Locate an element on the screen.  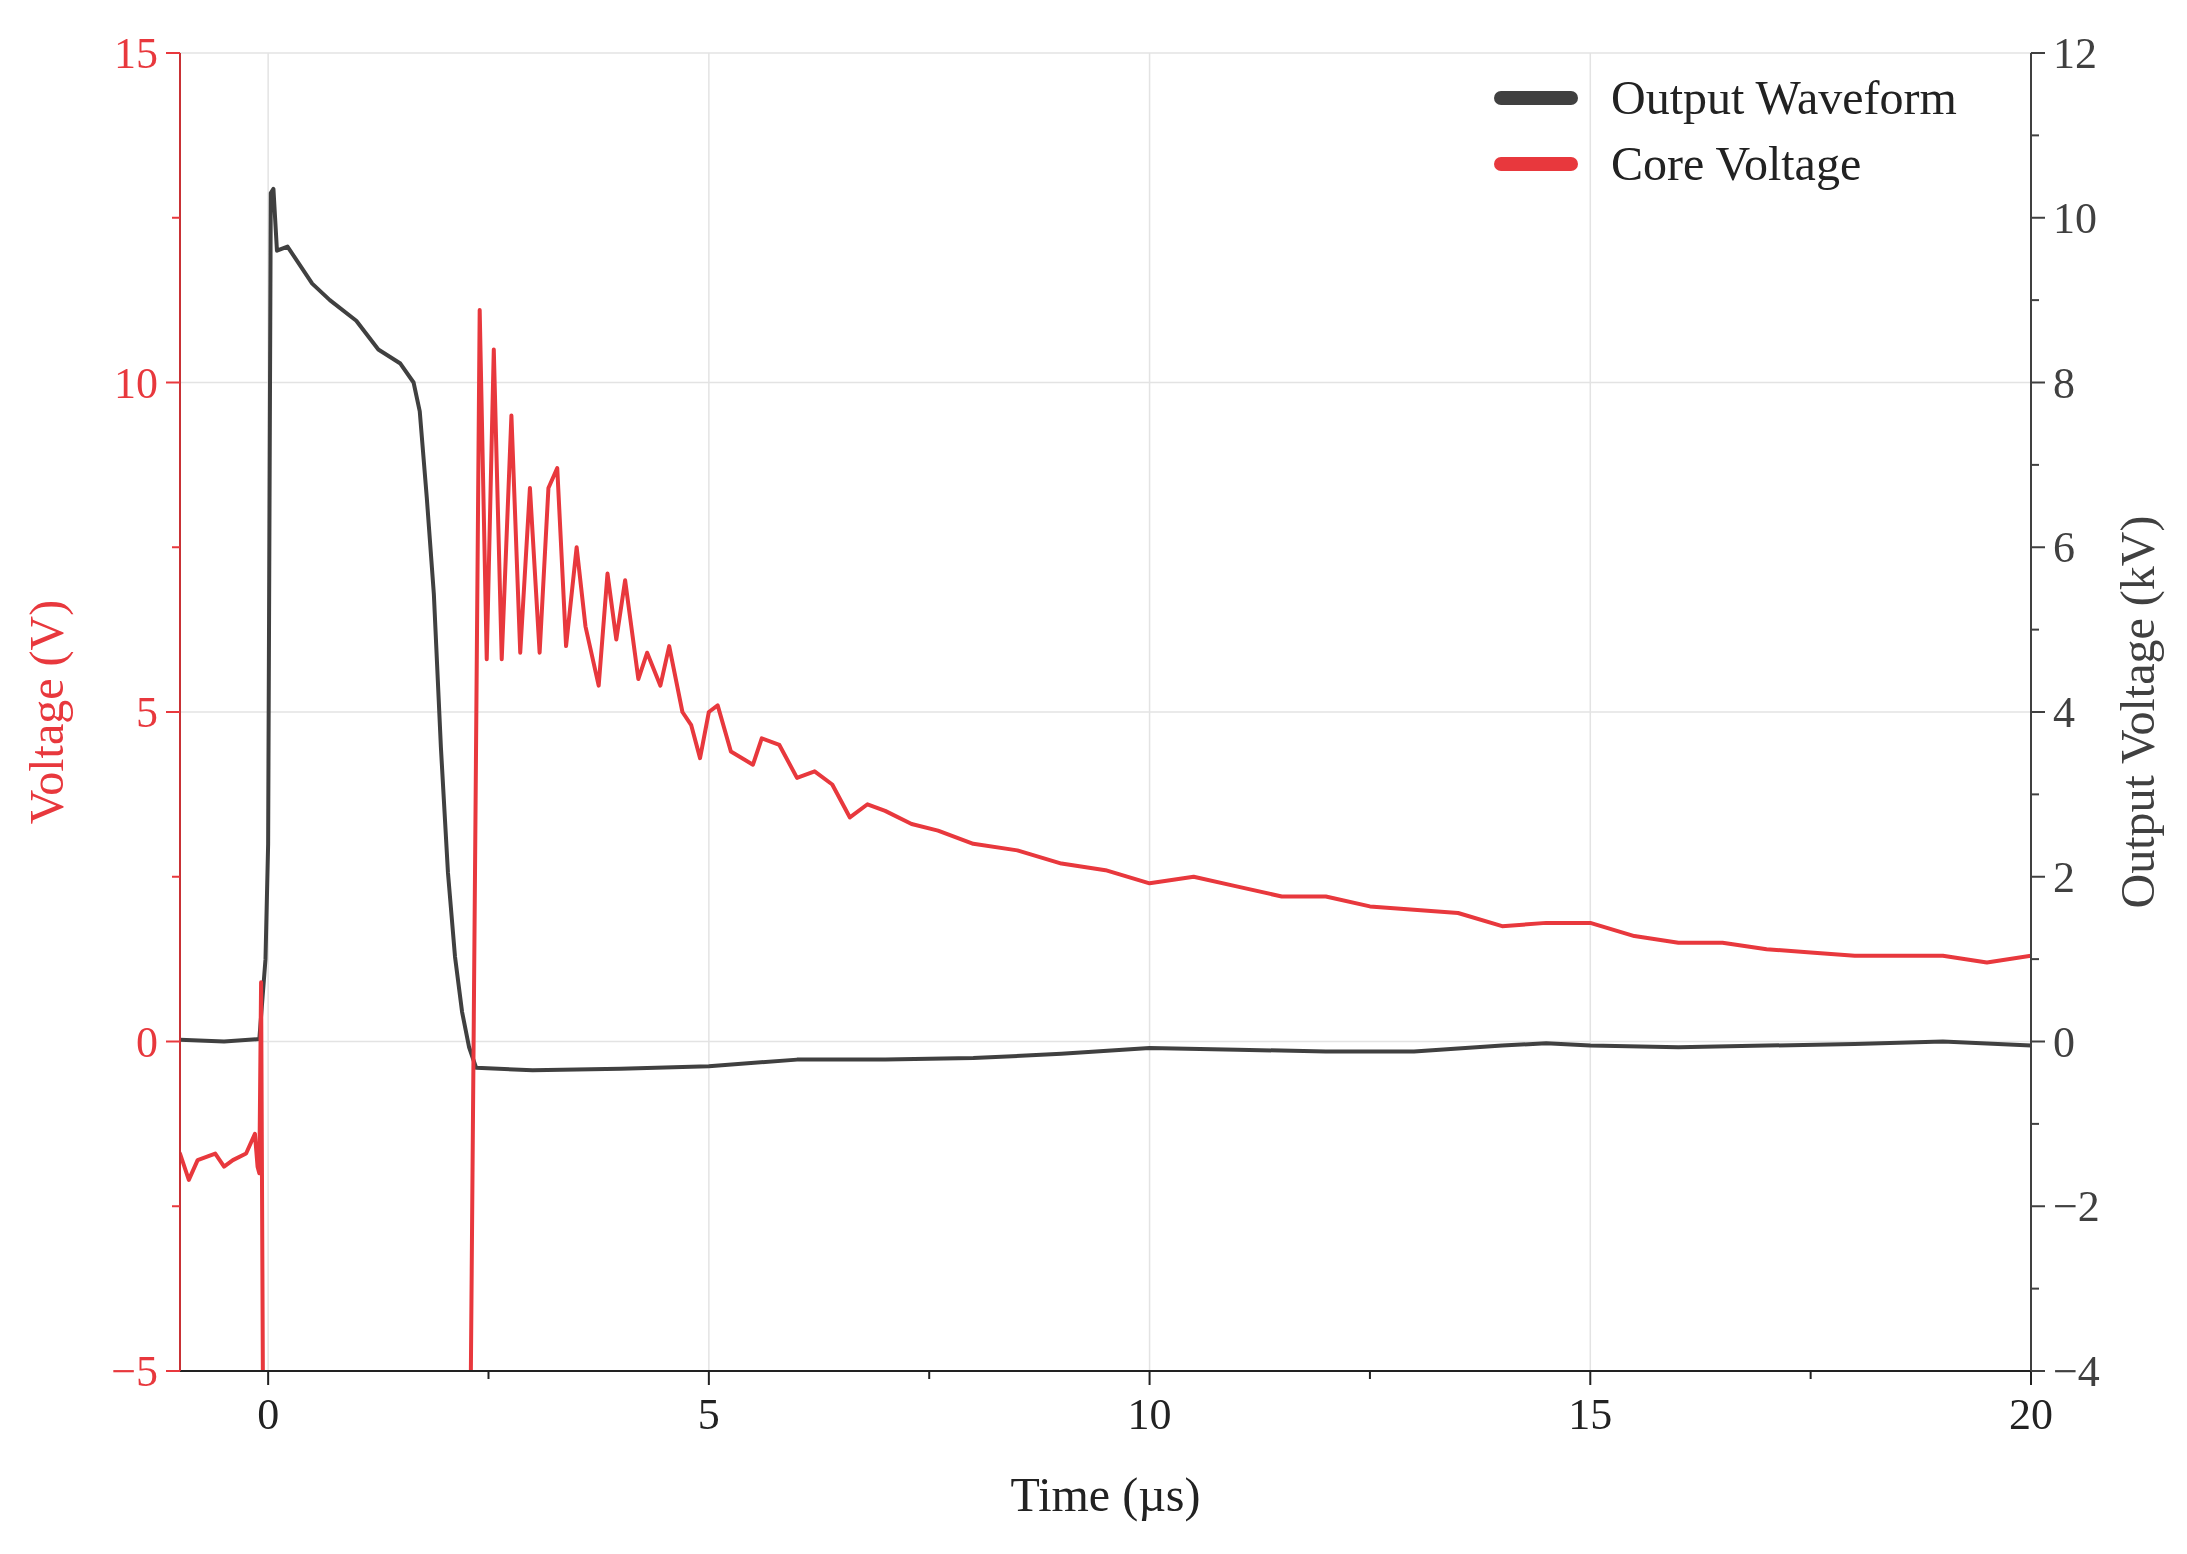
legend-label: Output Waveform is located at coordinates (1784, 97).